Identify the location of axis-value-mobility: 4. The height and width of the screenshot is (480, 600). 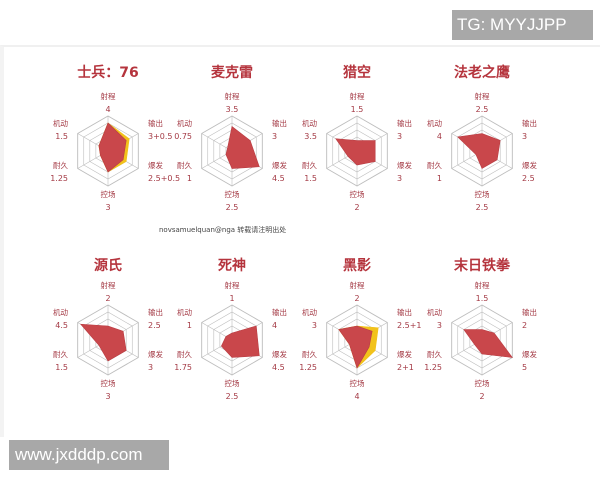
(439, 136).